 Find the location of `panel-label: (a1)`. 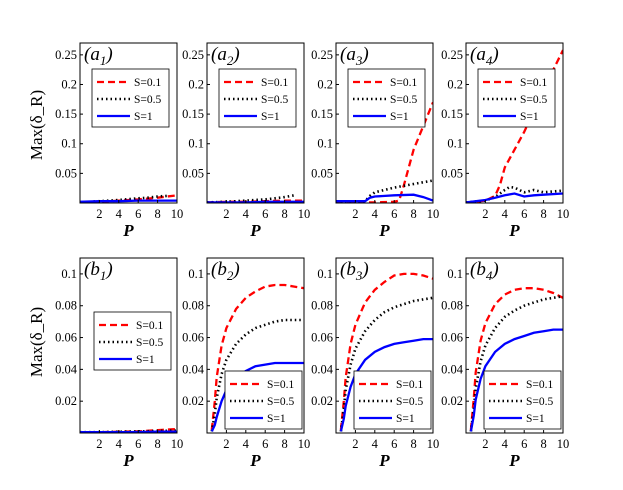

panel-label: (a1) is located at coordinates (98, 56).